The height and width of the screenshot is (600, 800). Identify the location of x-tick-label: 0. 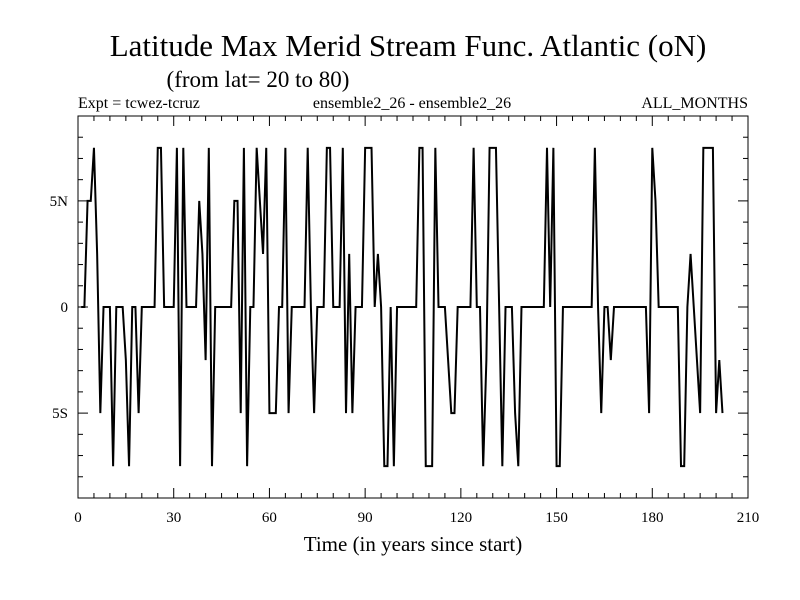
(78, 518).